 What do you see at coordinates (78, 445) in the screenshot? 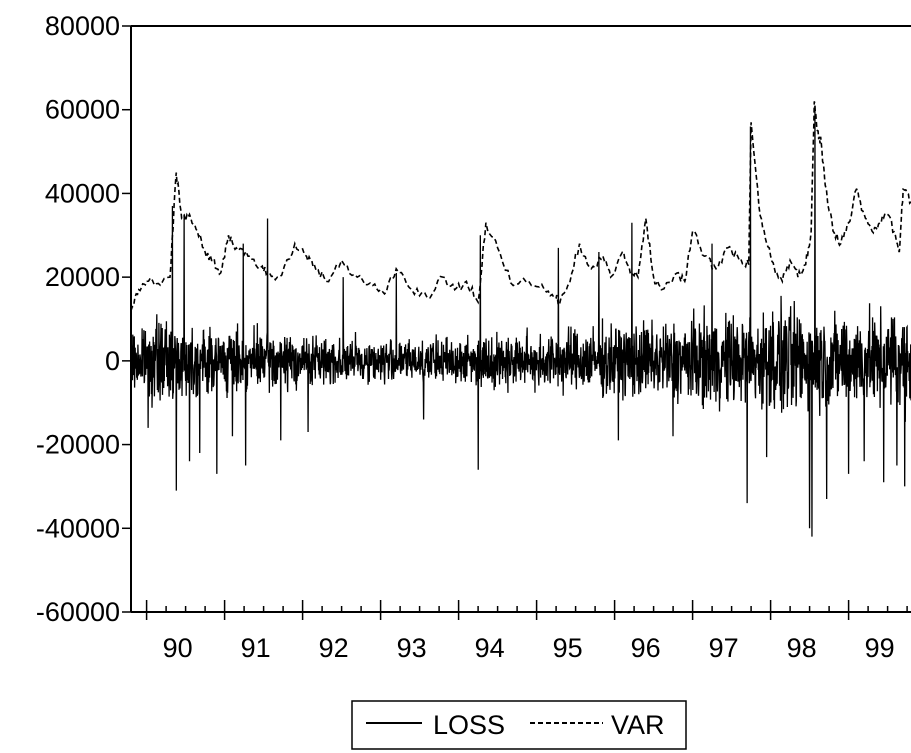
I see `y-tick-label: -20000` at bounding box center [78, 445].